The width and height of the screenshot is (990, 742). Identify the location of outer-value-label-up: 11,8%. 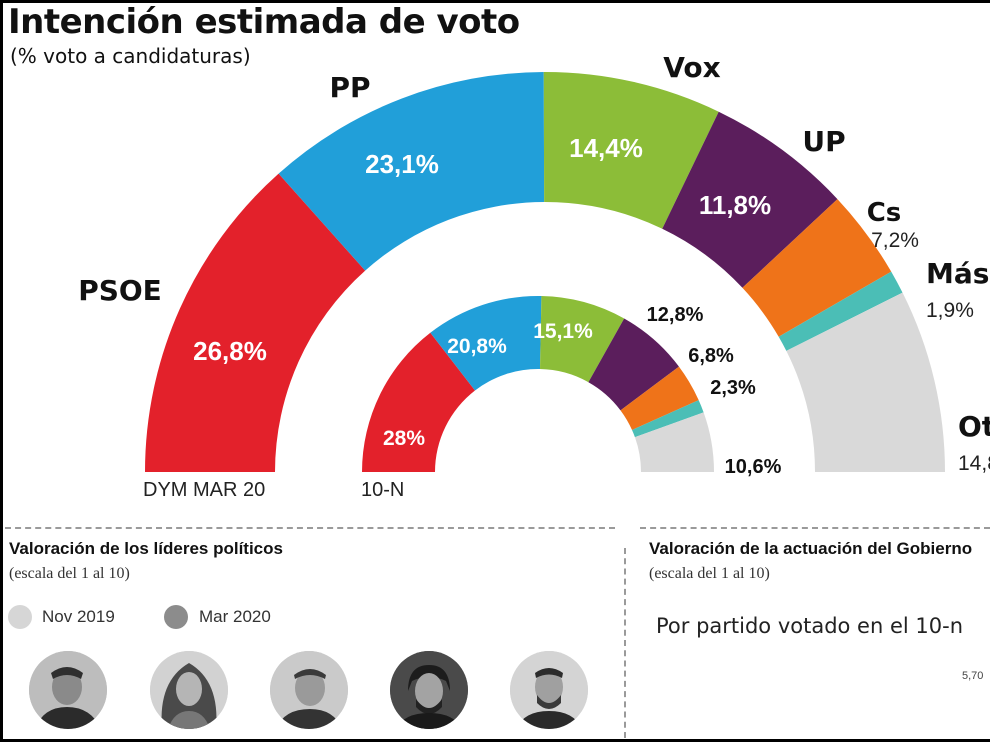
(735, 205).